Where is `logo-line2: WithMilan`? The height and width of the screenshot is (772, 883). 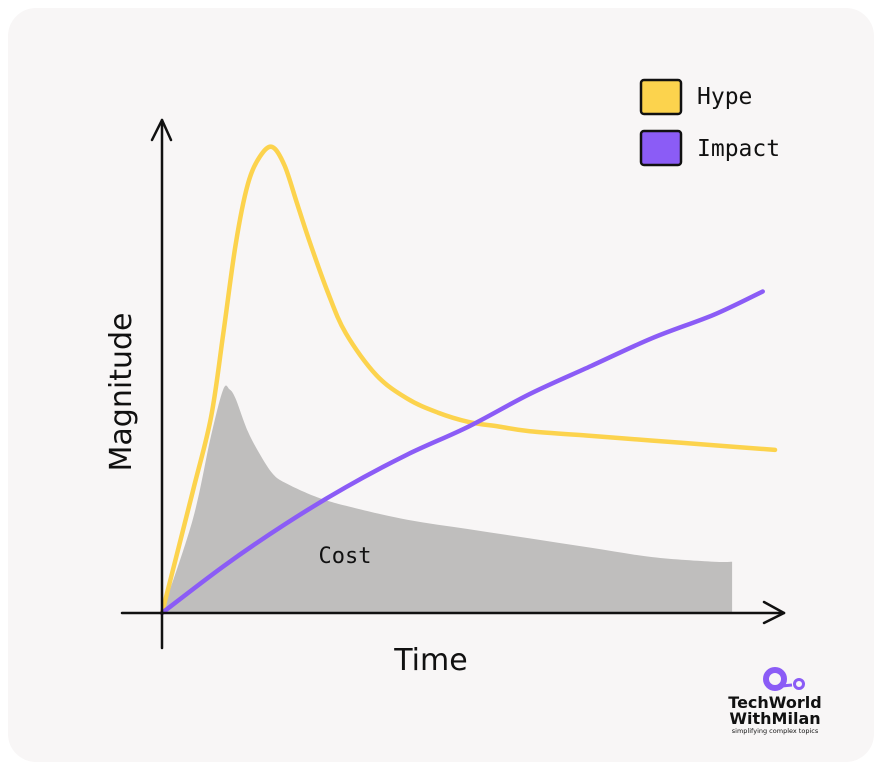
logo-line2: WithMilan is located at coordinates (774, 718).